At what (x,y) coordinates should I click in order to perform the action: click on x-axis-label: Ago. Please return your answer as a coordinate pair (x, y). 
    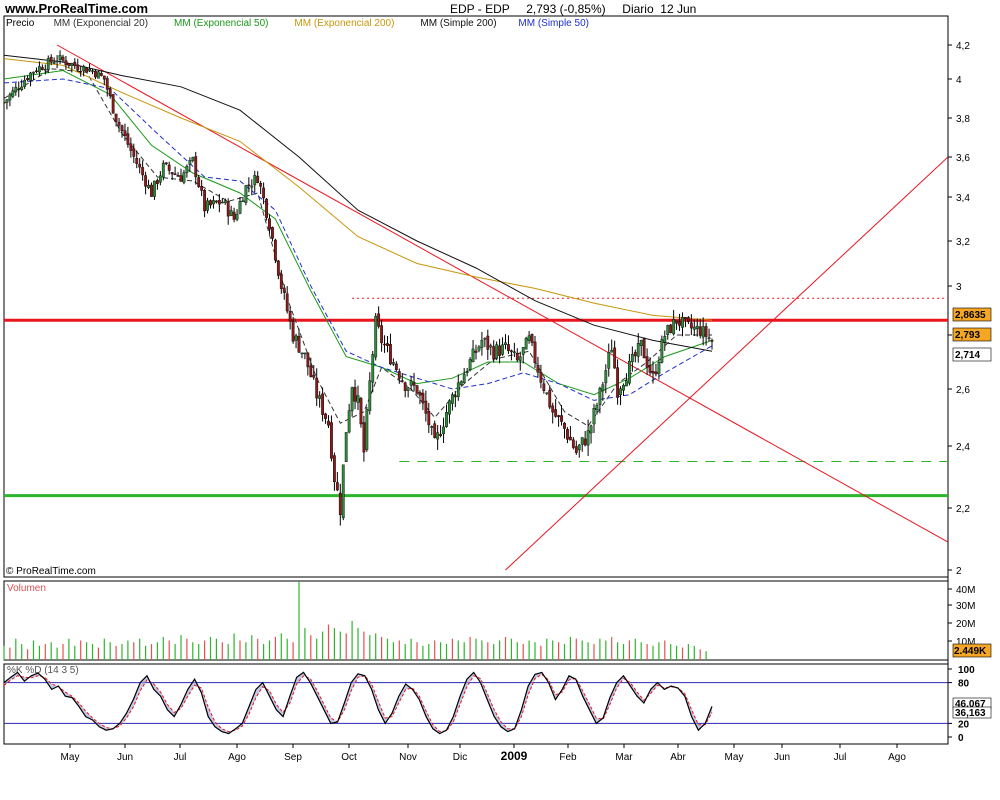
    Looking at the image, I should click on (237, 757).